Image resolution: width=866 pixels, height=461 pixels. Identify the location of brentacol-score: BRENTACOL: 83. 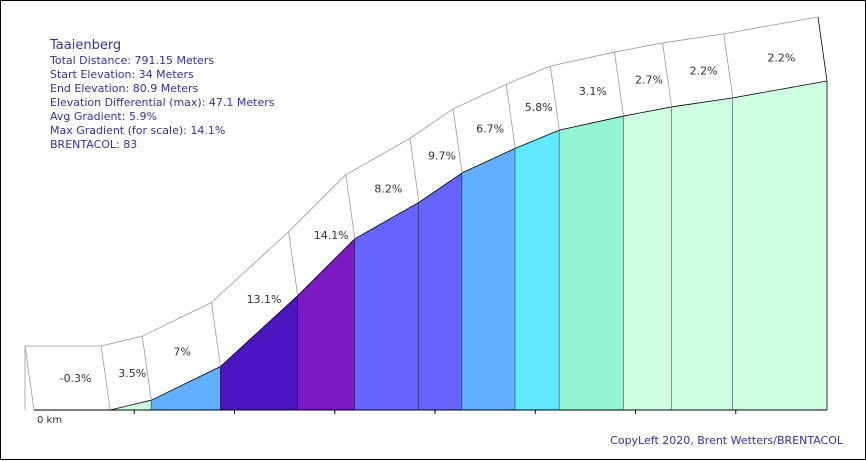
(94, 144).